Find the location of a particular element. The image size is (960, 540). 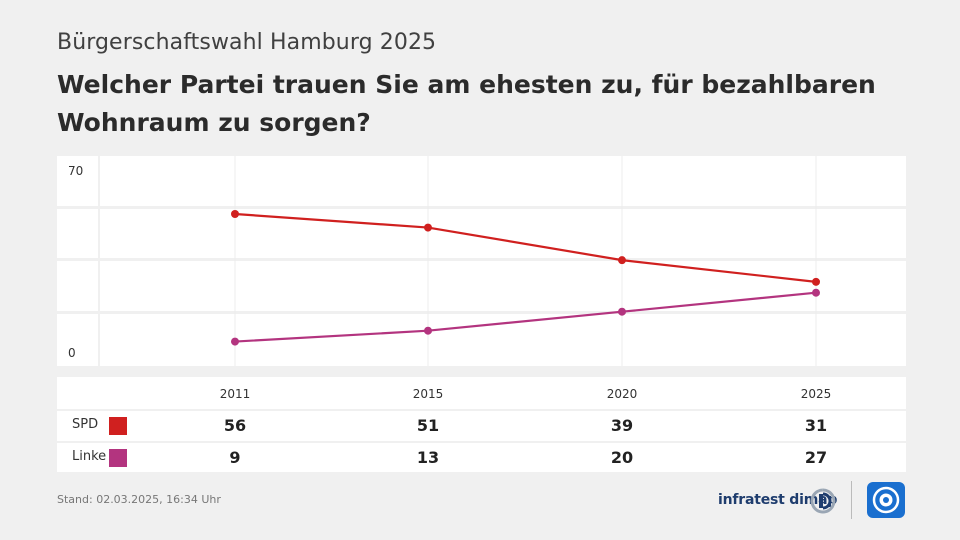

x-tick-label: 2011 is located at coordinates (235, 394).